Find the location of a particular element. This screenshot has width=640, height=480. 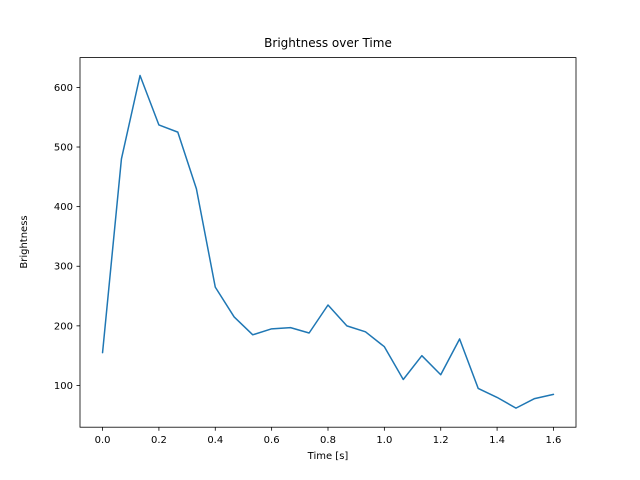

y-tick-label: 300 is located at coordinates (63, 267).